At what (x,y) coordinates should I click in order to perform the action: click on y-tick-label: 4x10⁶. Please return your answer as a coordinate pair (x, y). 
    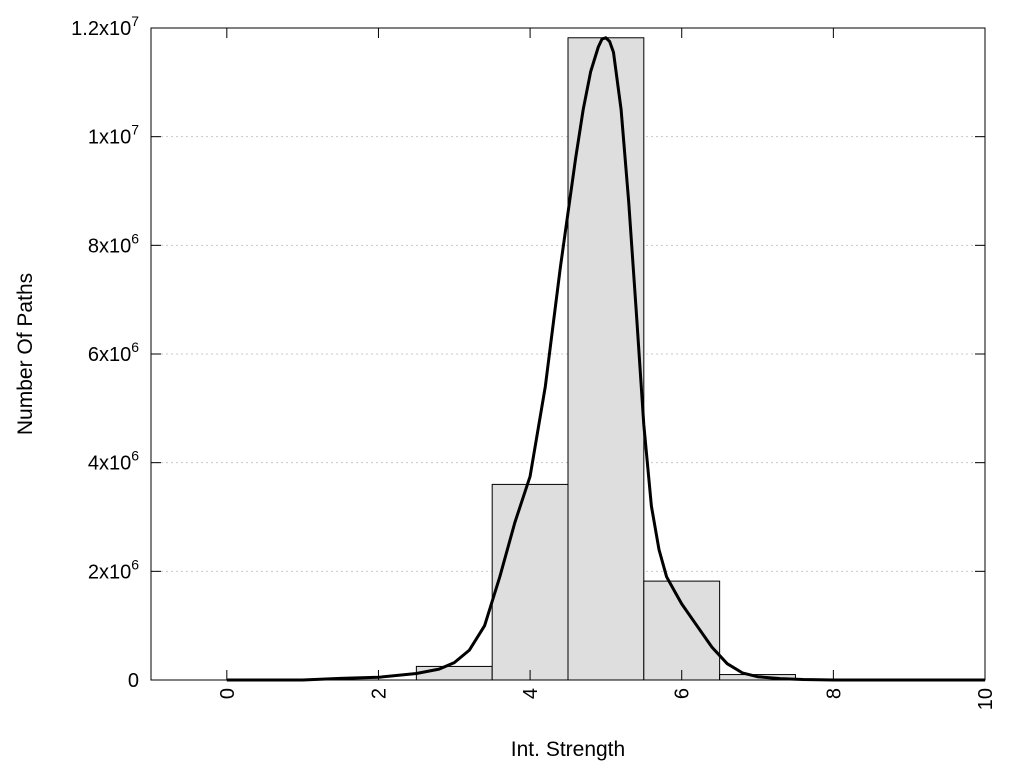
    Looking at the image, I should click on (113, 461).